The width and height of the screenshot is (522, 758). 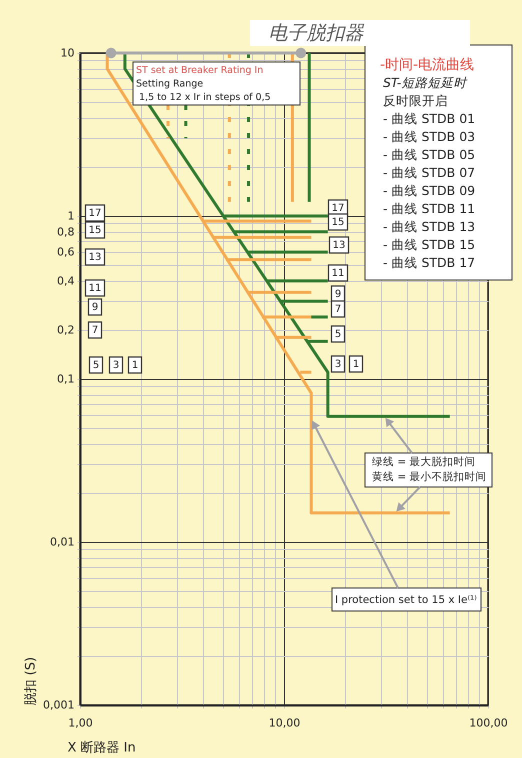 I want to click on annotation: Setting Range, so click(x=170, y=84).